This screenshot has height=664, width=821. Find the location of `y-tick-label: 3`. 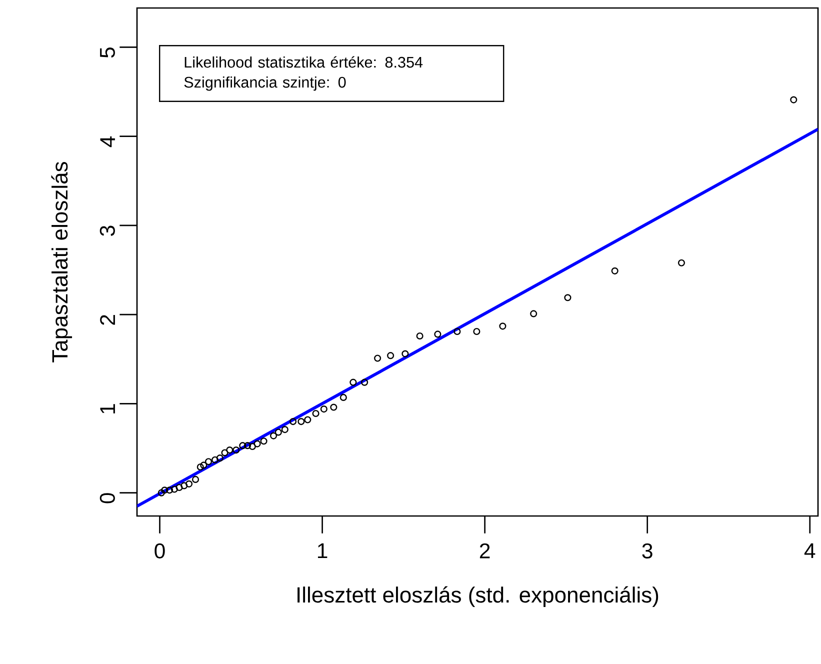

y-tick-label: 3 is located at coordinates (107, 231).